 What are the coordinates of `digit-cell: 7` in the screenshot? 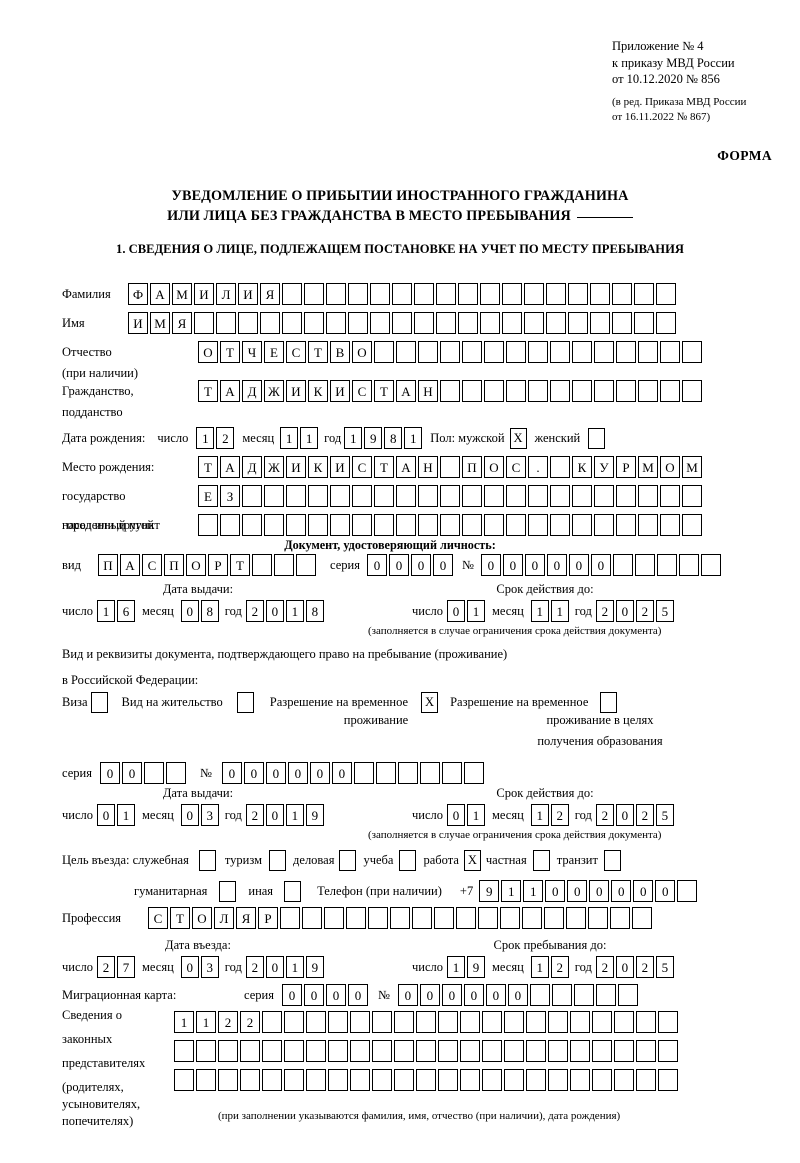 It's located at (126, 967).